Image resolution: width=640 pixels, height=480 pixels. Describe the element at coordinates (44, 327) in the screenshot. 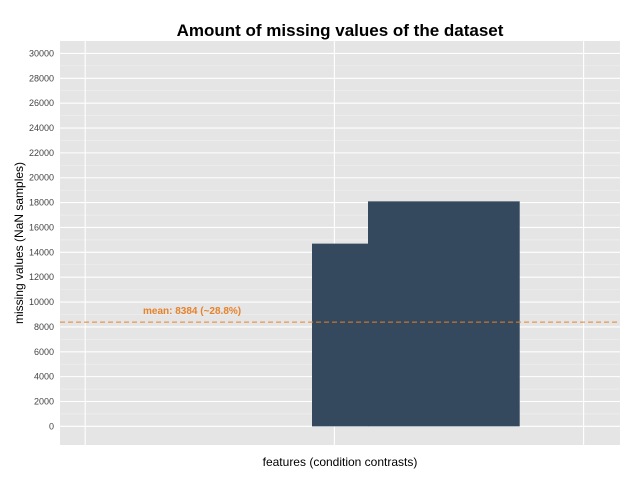

I see `y-tick-label: 8000` at that location.